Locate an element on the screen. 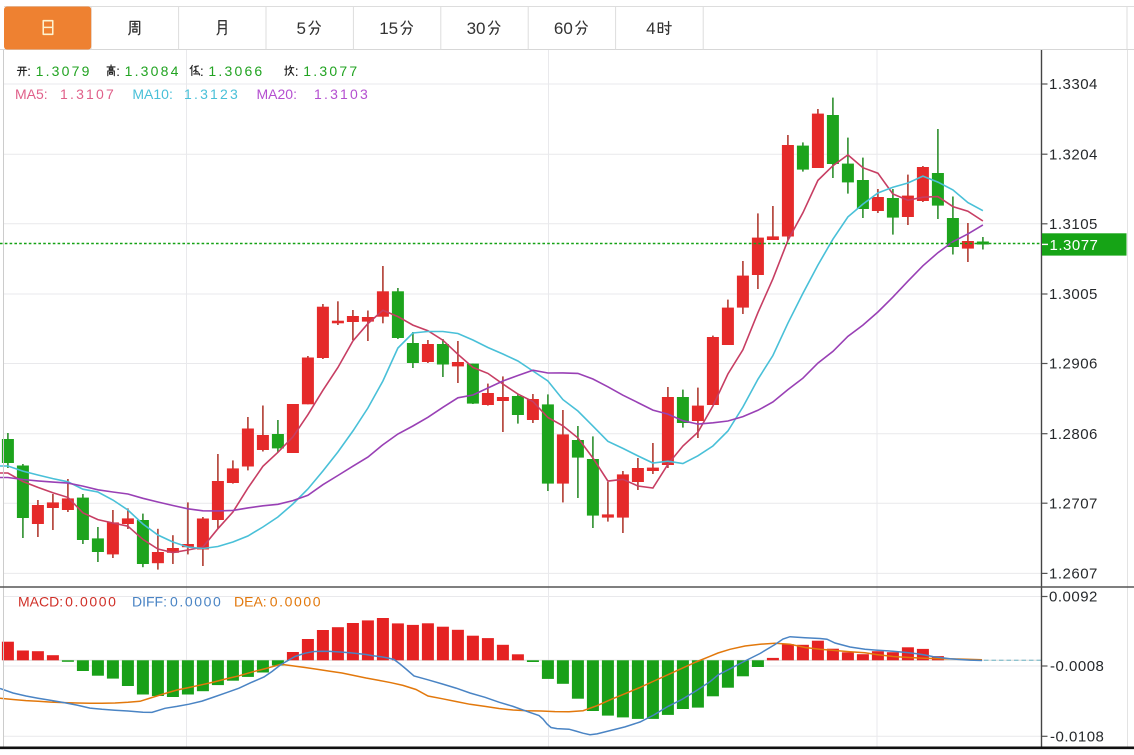 This screenshot has width=1134, height=755. svg-text: 1.2707 is located at coordinates (1073, 503).